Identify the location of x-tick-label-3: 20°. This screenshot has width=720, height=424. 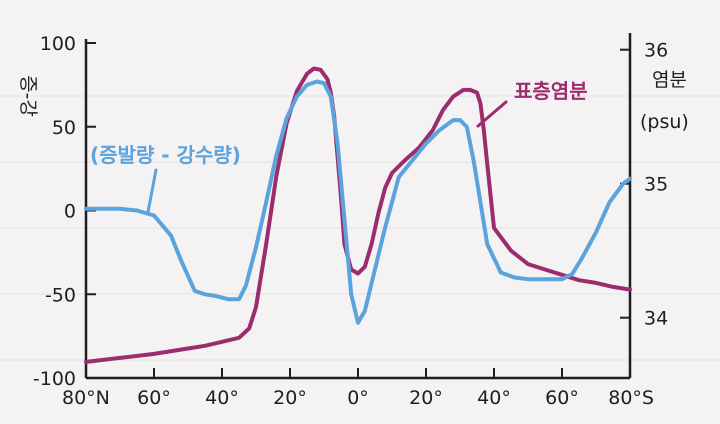
(290, 398).